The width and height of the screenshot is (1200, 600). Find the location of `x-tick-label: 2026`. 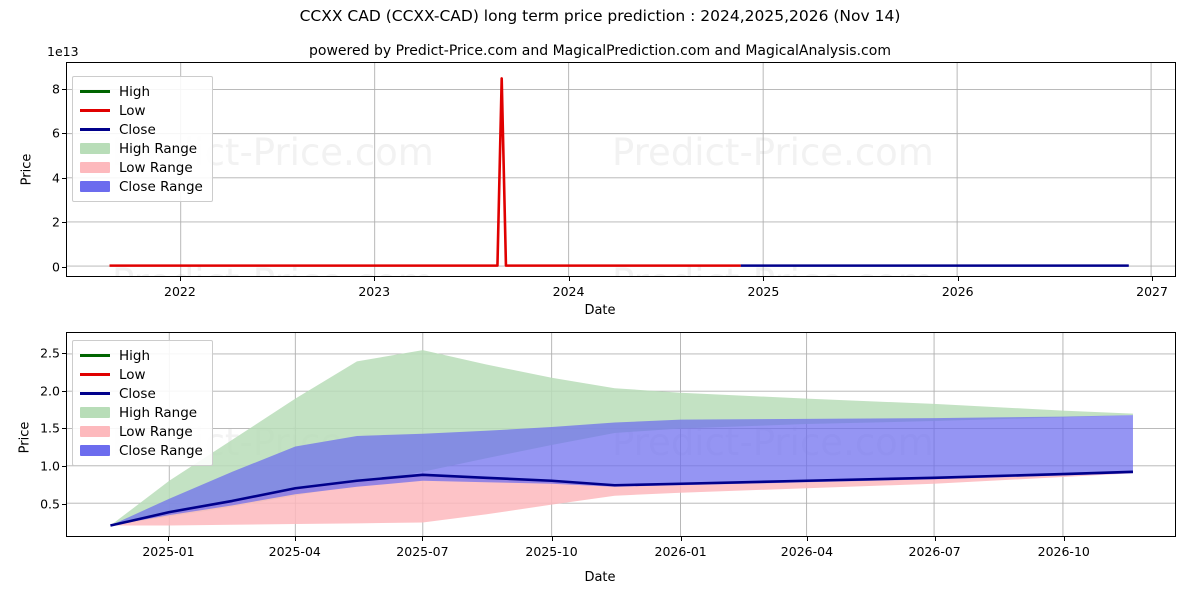

x-tick-label: 2026 is located at coordinates (957, 291).